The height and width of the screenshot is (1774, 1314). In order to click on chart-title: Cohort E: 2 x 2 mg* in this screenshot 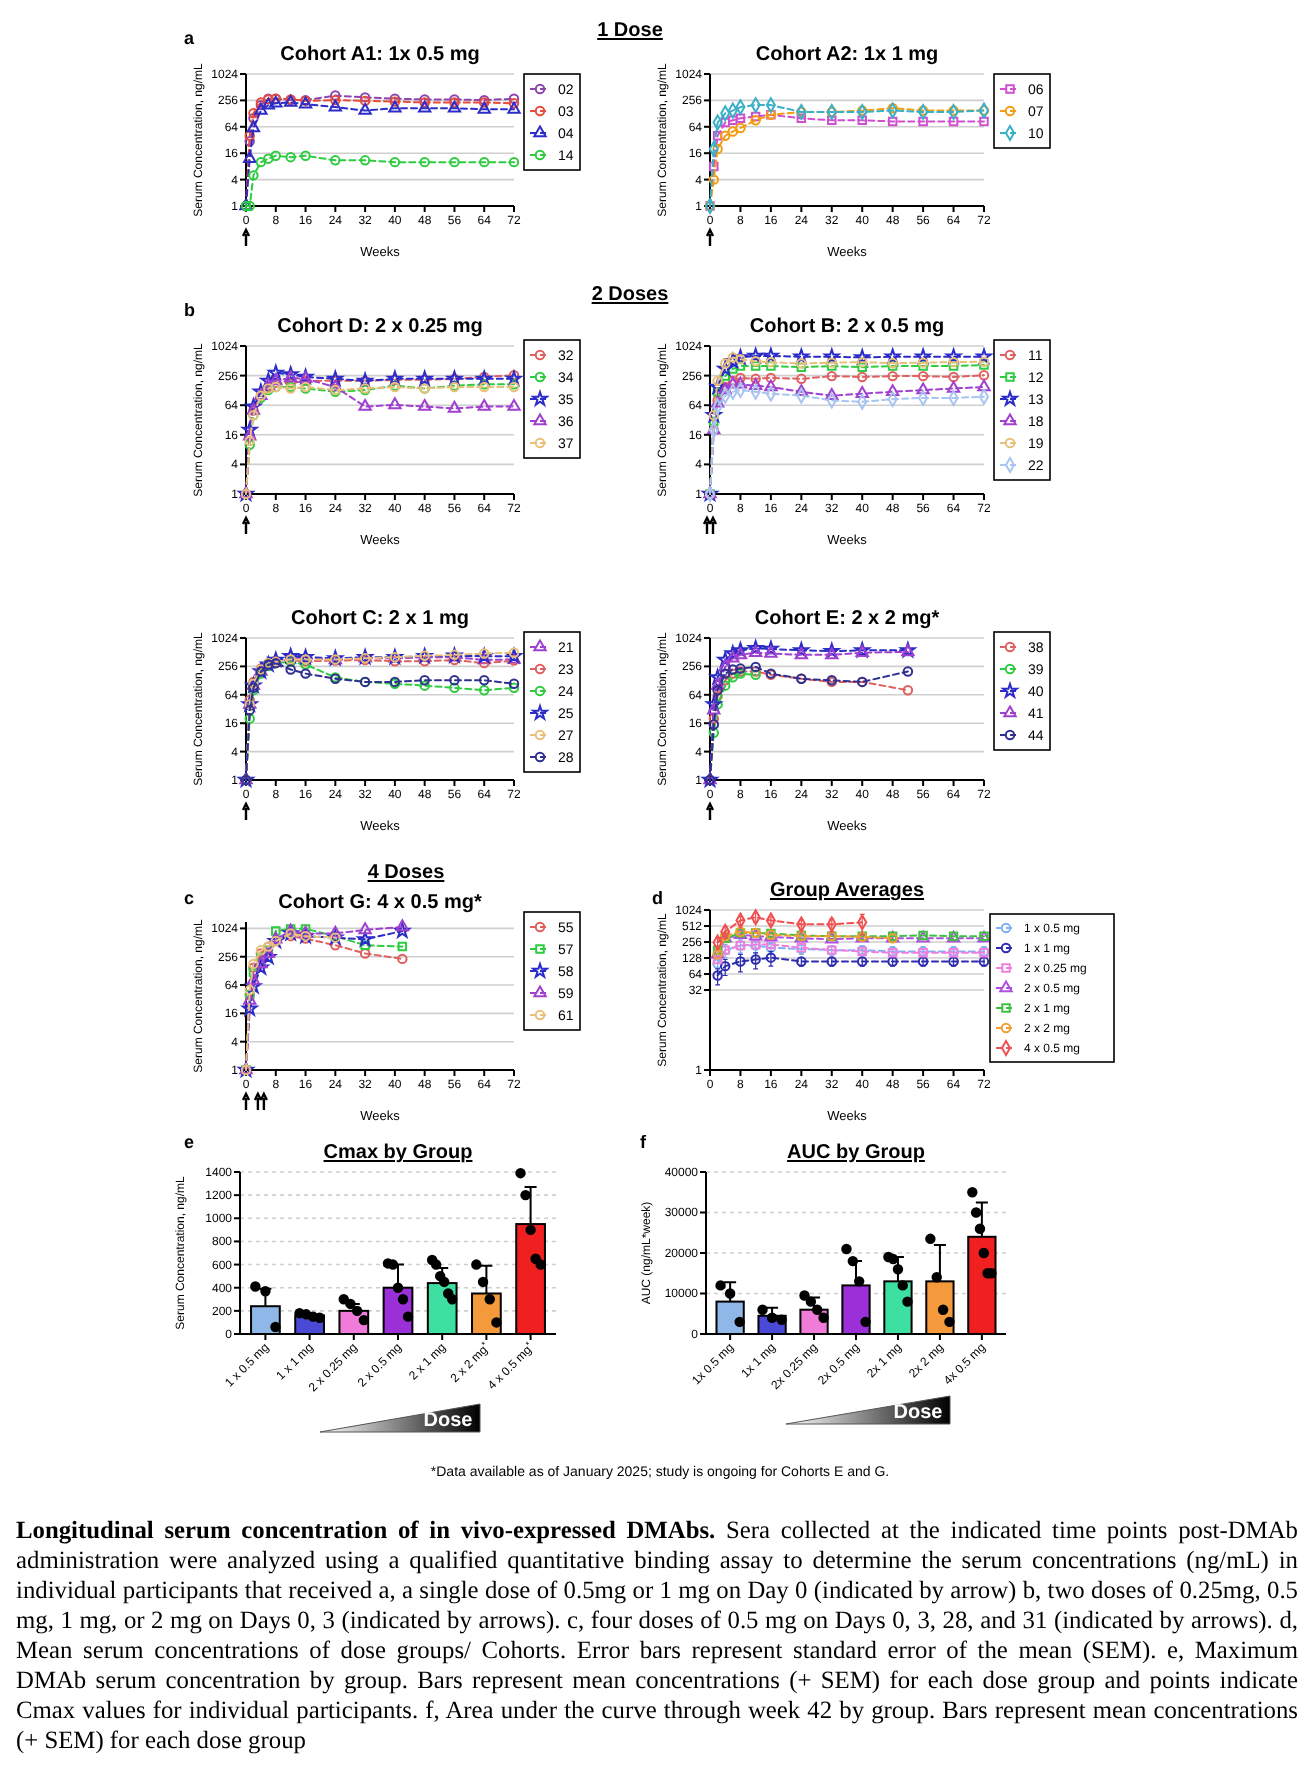, I will do `click(847, 619)`.